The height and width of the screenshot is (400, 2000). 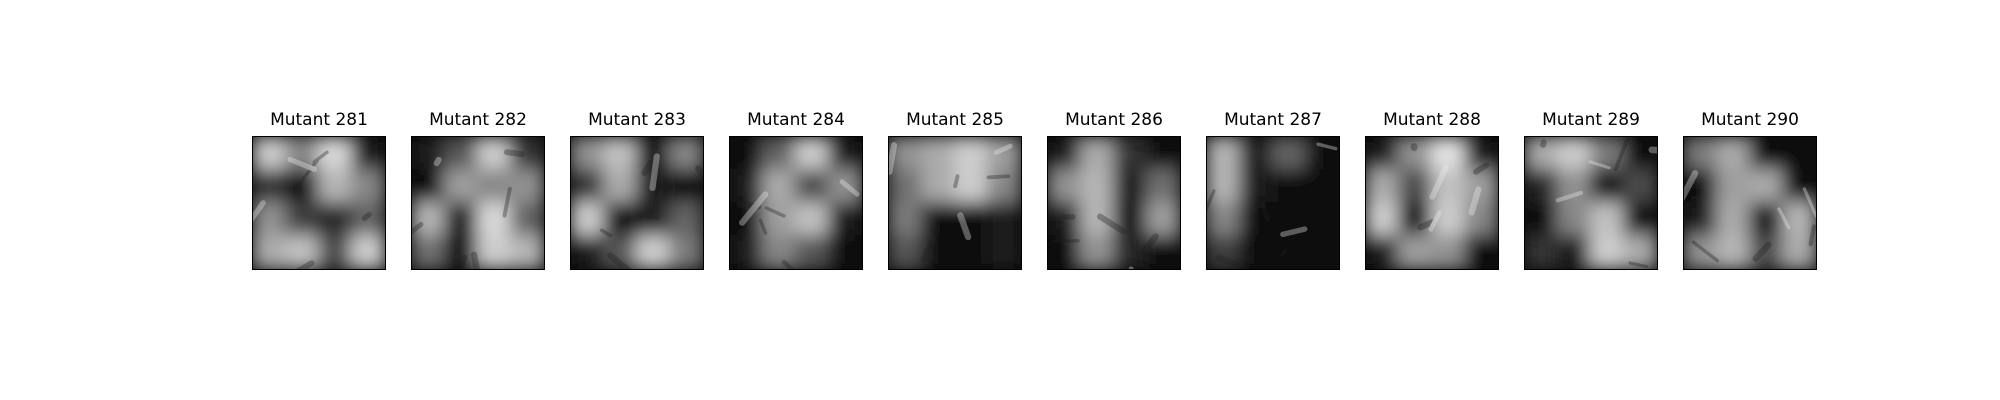 I want to click on panel-title: Mutant 286, so click(x=1114, y=120).